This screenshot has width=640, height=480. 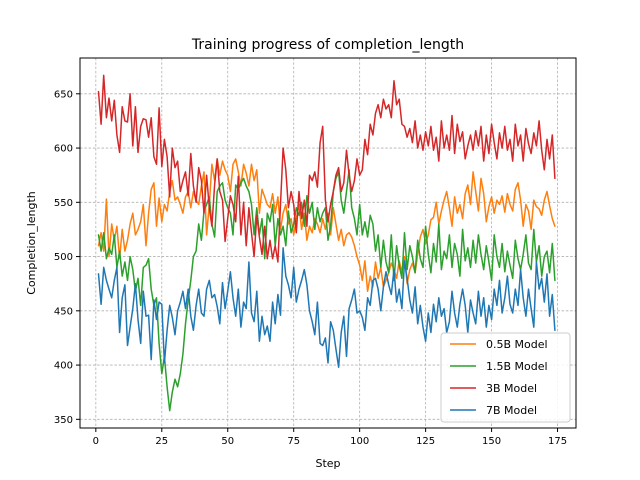 What do you see at coordinates (425, 441) in the screenshot?
I see `x-tick-label: 125` at bounding box center [425, 441].